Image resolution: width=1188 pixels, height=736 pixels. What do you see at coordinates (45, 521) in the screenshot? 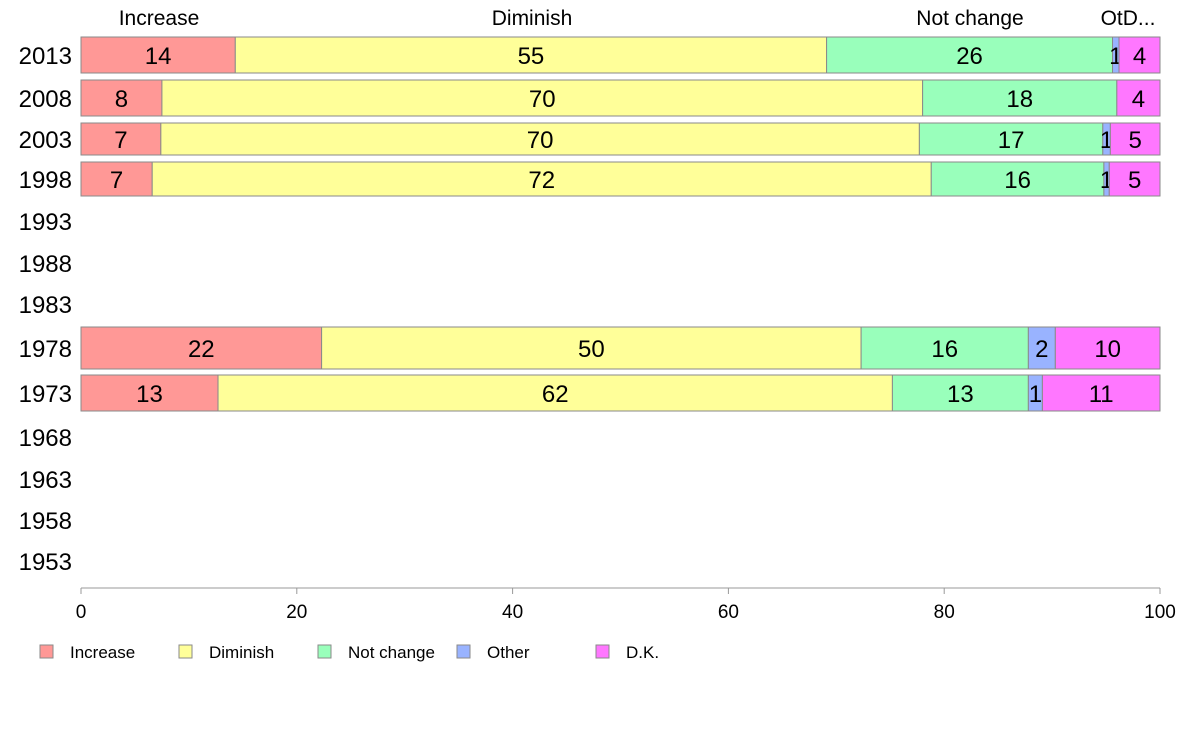
I see `year-label: 1958` at bounding box center [45, 521].